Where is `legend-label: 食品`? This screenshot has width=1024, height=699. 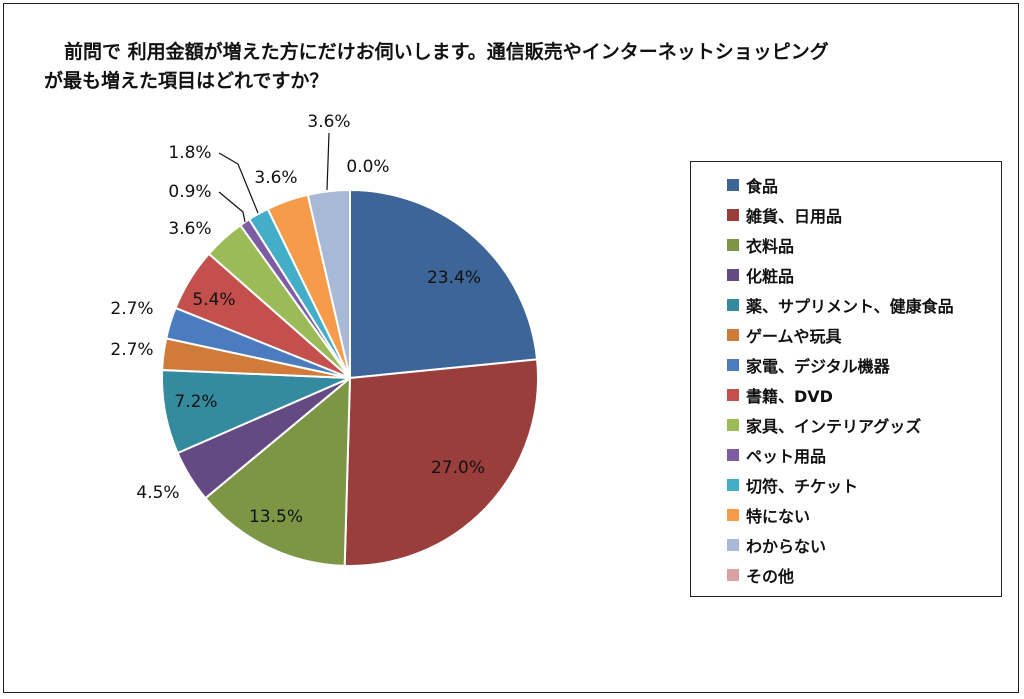
legend-label: 食品 is located at coordinates (762, 186).